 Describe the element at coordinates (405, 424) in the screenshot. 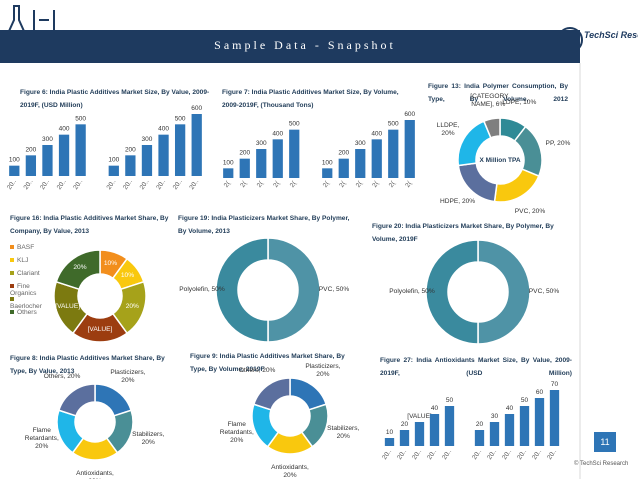

I see `data-label: 20` at that location.